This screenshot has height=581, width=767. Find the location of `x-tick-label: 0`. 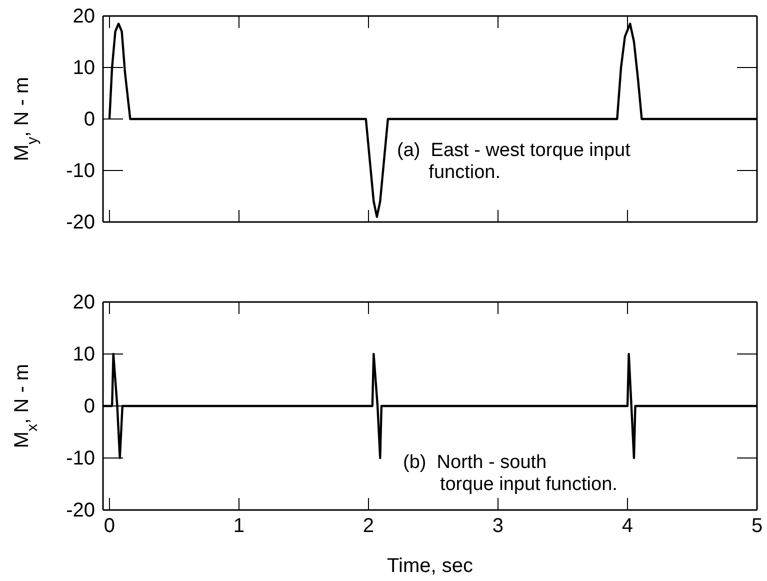

x-tick-label: 0 is located at coordinates (110, 526).